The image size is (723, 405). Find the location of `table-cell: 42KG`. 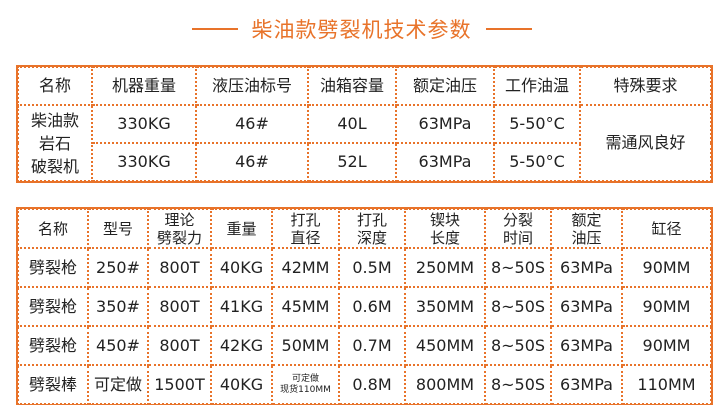

table-cell: 42KG is located at coordinates (241, 345).